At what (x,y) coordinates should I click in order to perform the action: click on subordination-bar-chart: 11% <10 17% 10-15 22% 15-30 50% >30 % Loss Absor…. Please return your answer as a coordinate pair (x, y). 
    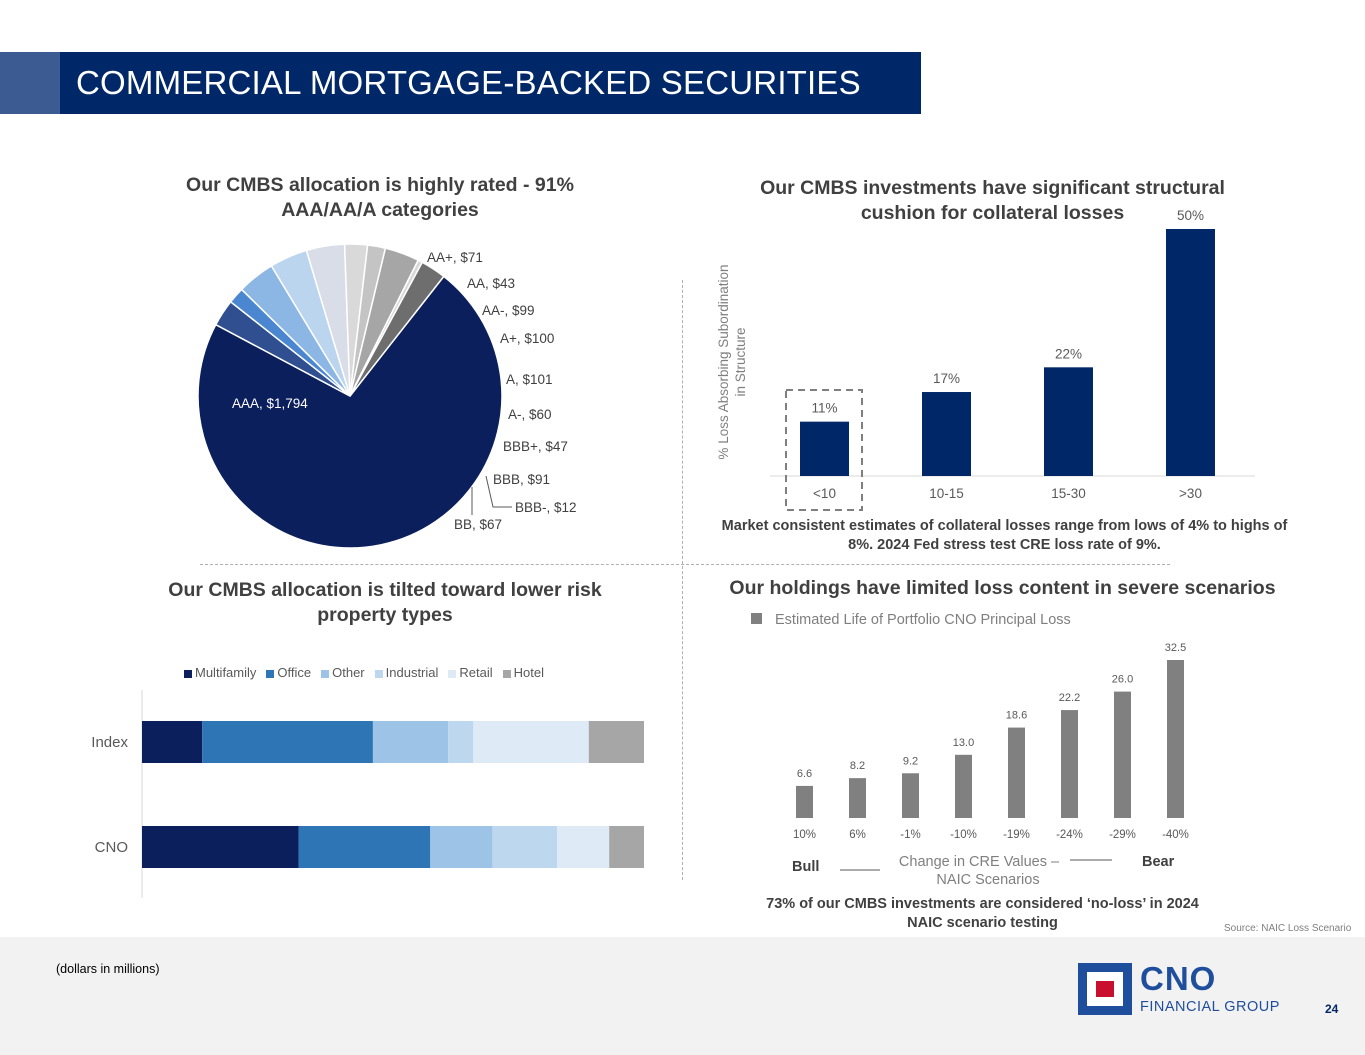
    Looking at the image, I should click on (985, 359).